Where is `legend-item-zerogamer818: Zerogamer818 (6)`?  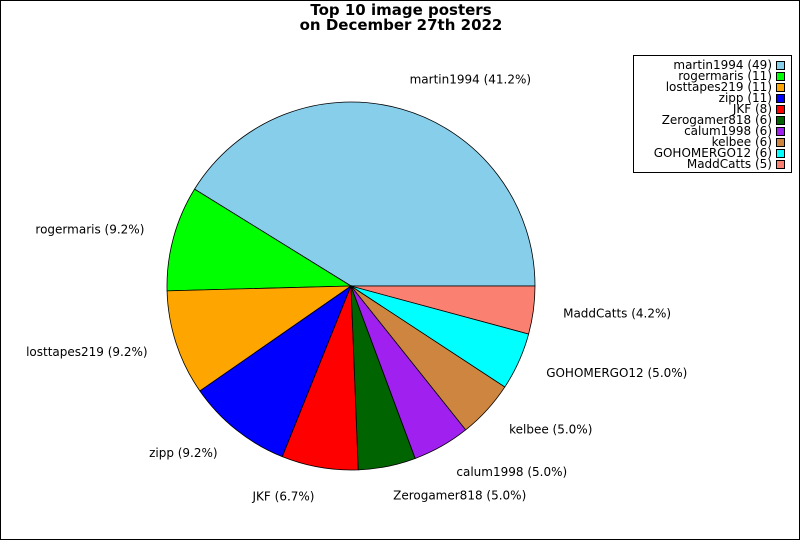
legend-item-zerogamer818: Zerogamer818 (6) is located at coordinates (723, 120).